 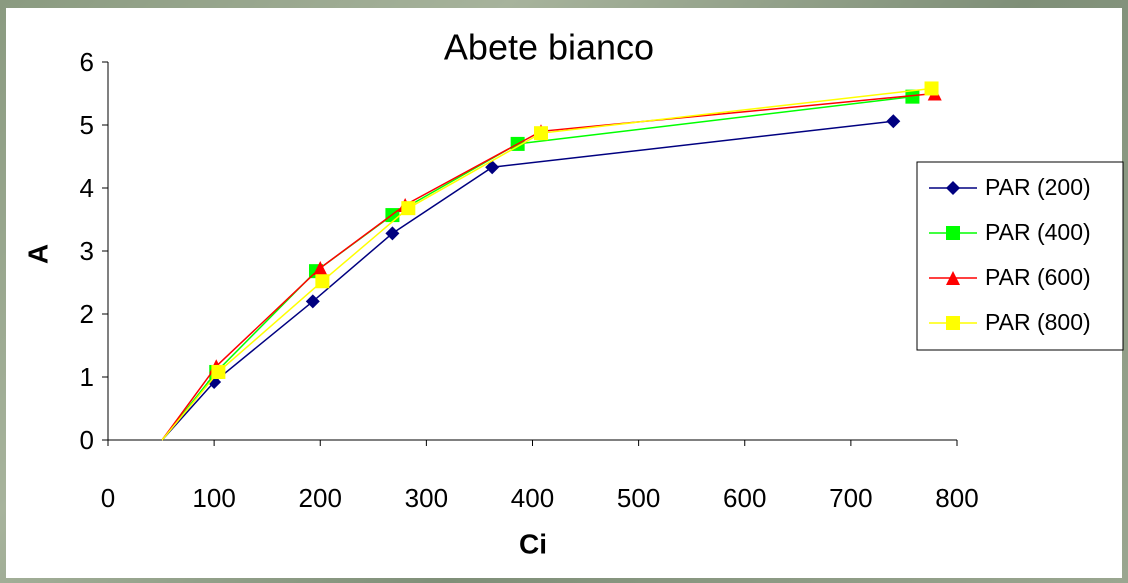 I want to click on x-tick-label: 100, so click(x=213, y=498).